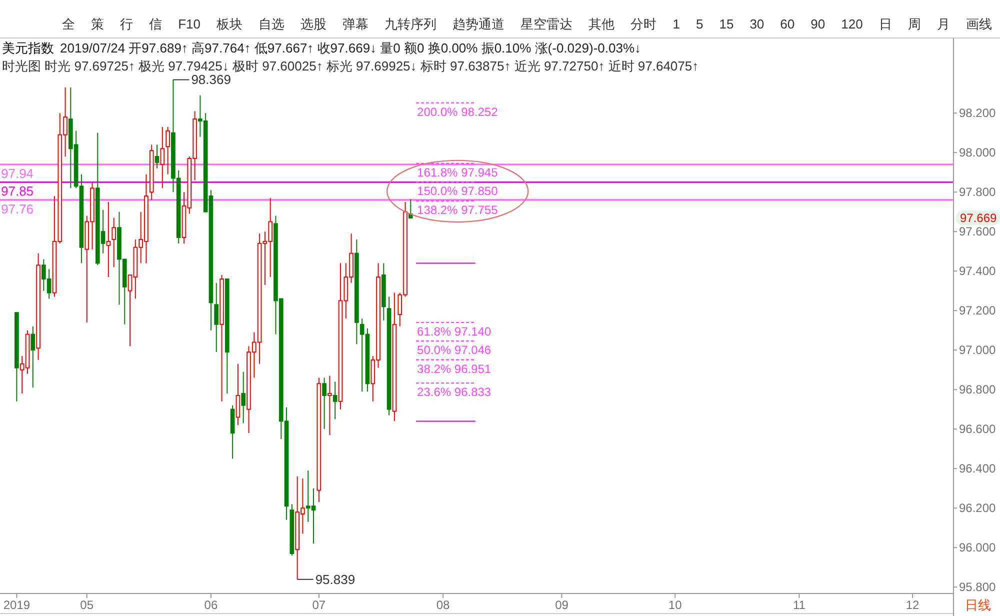  What do you see at coordinates (350, 66) in the screenshot?
I see `note: 时光图 时光 97.69725↑ 极光 97.79425↓ 极时 97.60025↑ 标光 97.69925↓ 标时 97.63875↑ 近光 97.72750↑ 近时 97.64075↑` at bounding box center [350, 66].